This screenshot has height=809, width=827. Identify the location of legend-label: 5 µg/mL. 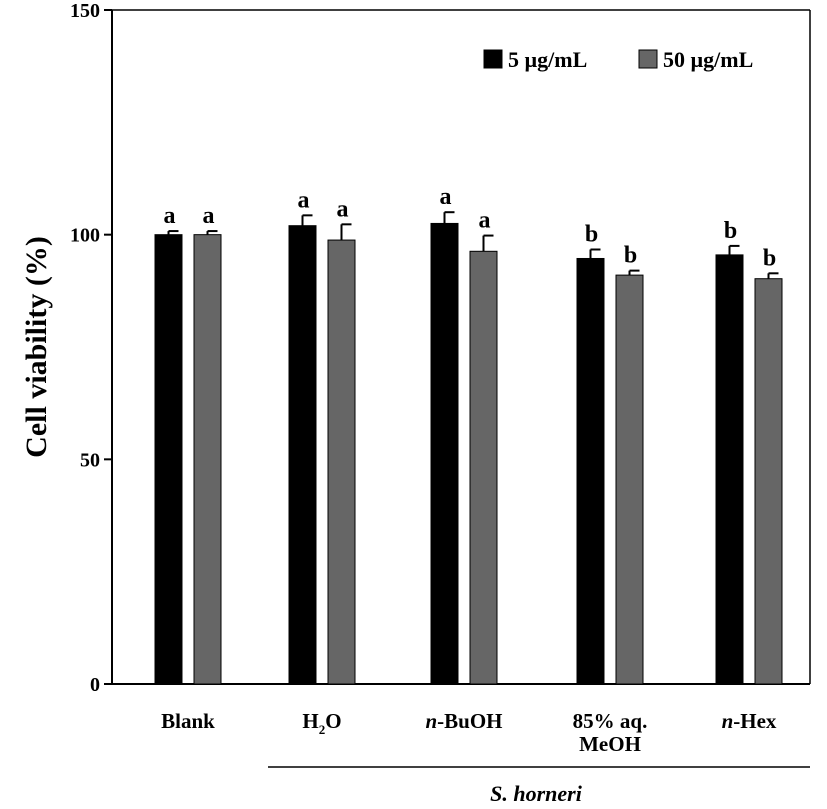
(547, 59).